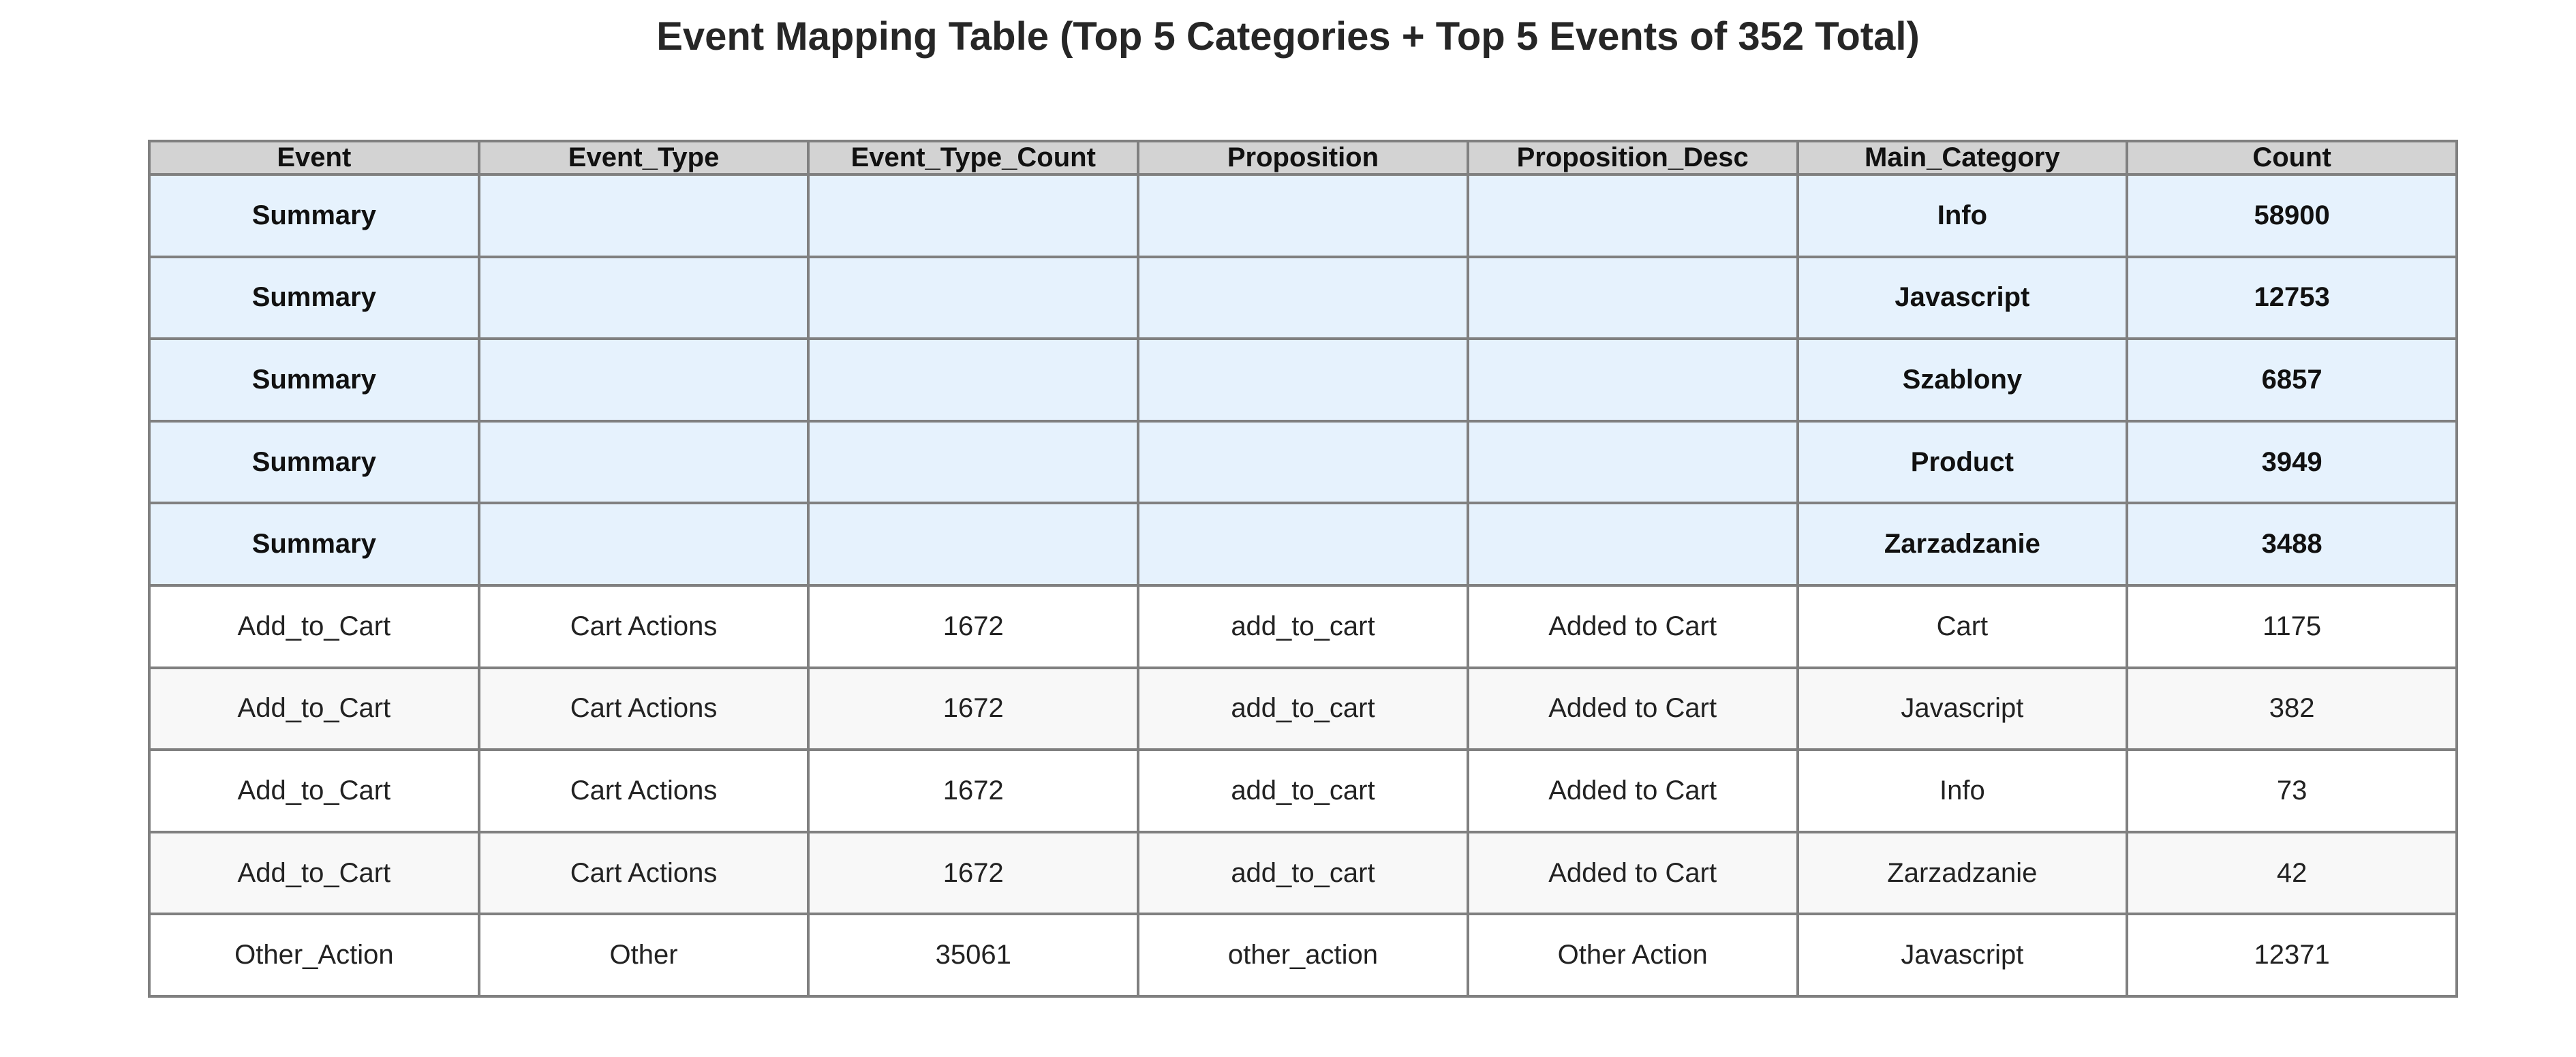 The height and width of the screenshot is (1057, 2576). Describe the element at coordinates (2292, 709) in the screenshot. I see `cell-count: 382` at that location.